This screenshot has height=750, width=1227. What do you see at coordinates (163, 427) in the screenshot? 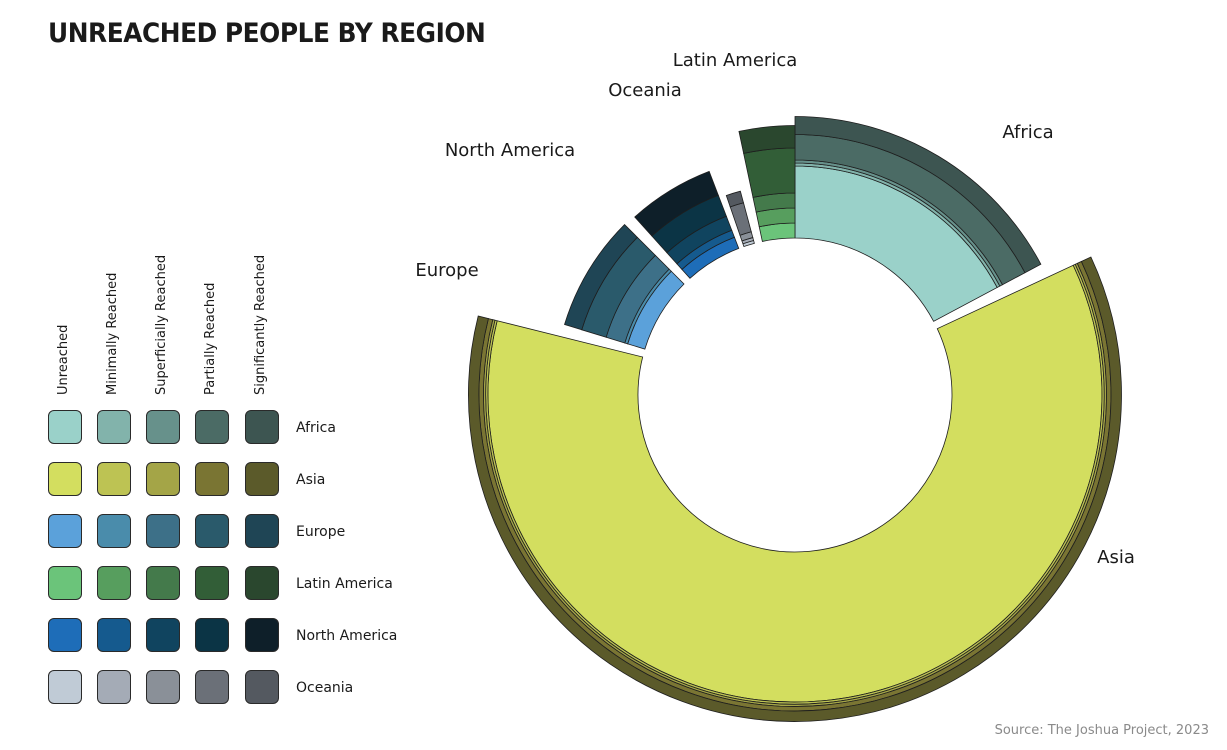
I see `legend-swatch-africa-superficially-reached` at bounding box center [163, 427].